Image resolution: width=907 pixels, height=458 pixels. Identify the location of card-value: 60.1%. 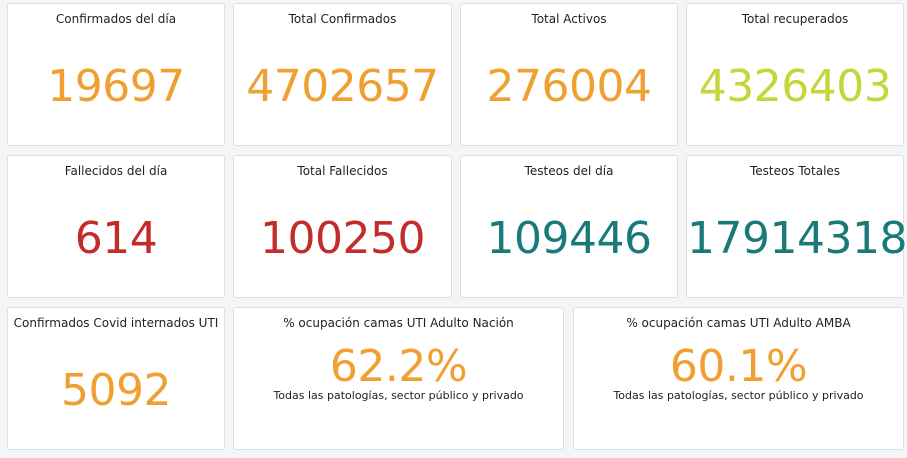
(738, 366).